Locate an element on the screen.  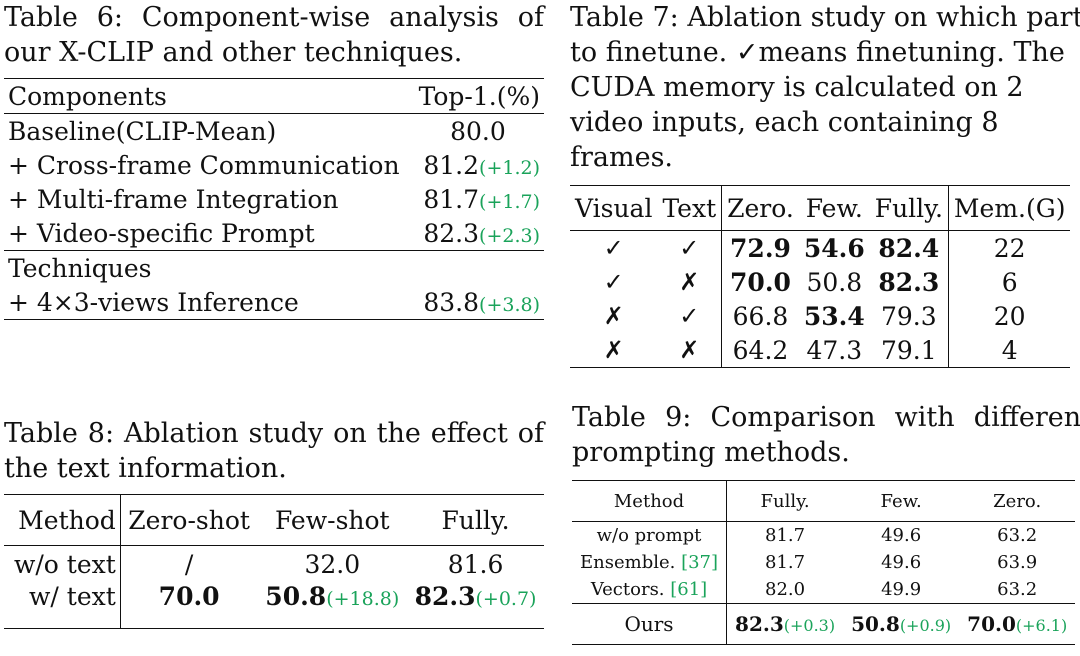
table-row: Baseline(CLIP-Mean) 80.0 is located at coordinates (274, 131).